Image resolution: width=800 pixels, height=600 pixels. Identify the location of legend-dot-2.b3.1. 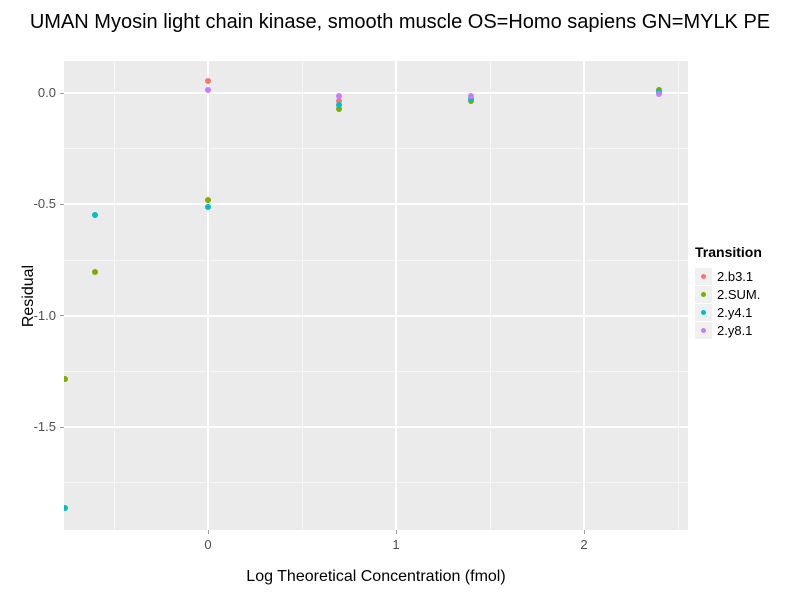
(703, 276).